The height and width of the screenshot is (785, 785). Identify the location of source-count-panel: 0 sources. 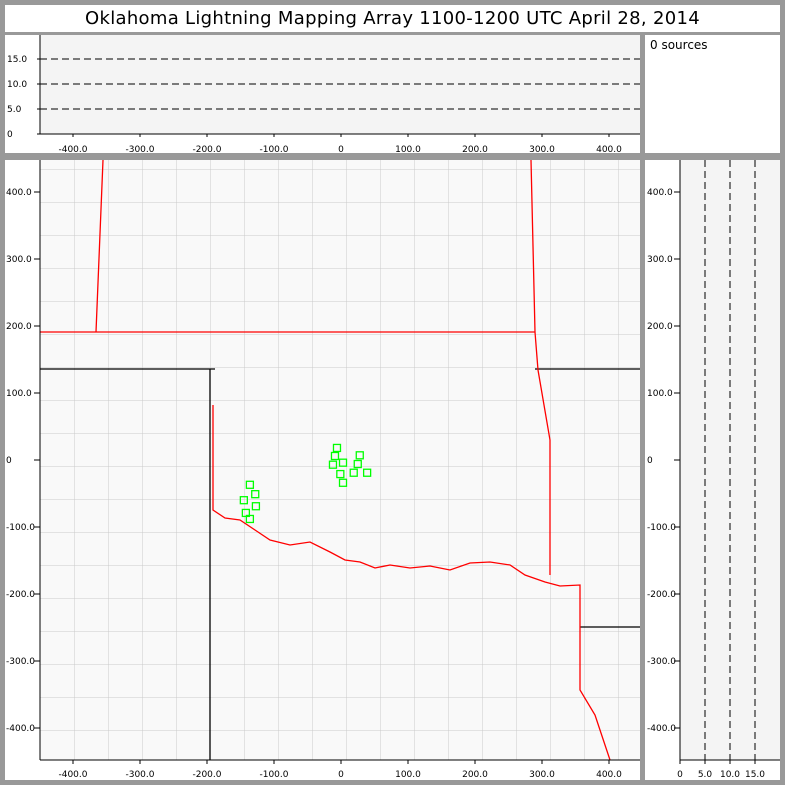
(712, 94).